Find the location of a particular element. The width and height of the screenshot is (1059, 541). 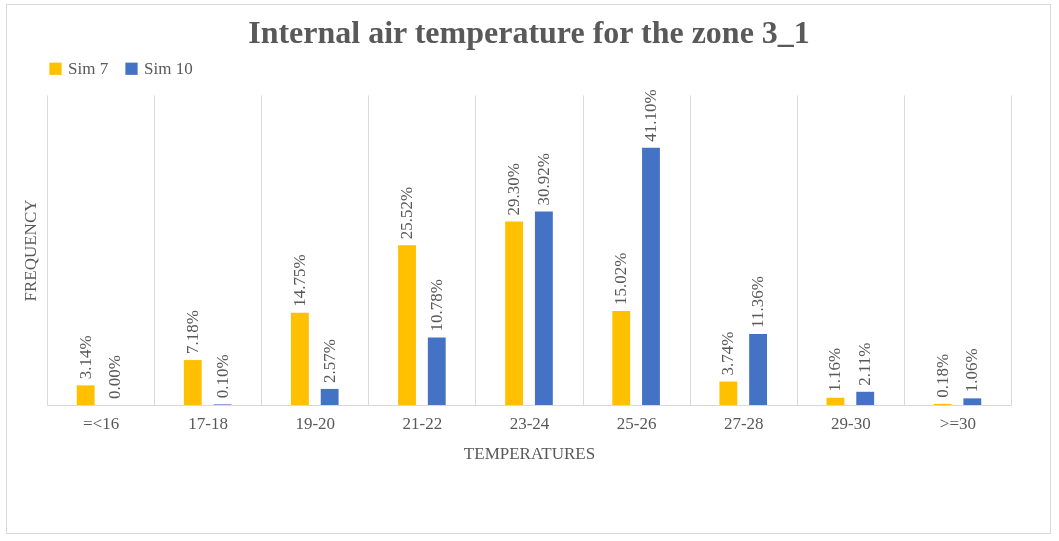

data-label: 3.14% is located at coordinates (85, 357).